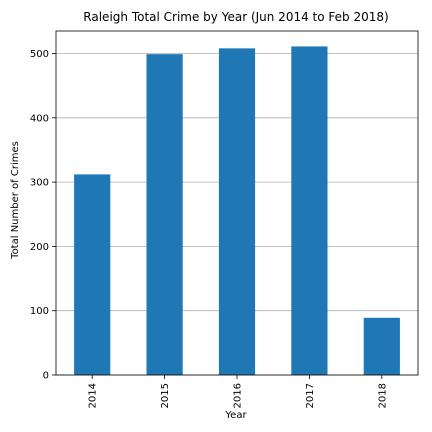 This screenshot has height=432, width=432. I want to click on x-tick-label: 2016, so click(238, 395).